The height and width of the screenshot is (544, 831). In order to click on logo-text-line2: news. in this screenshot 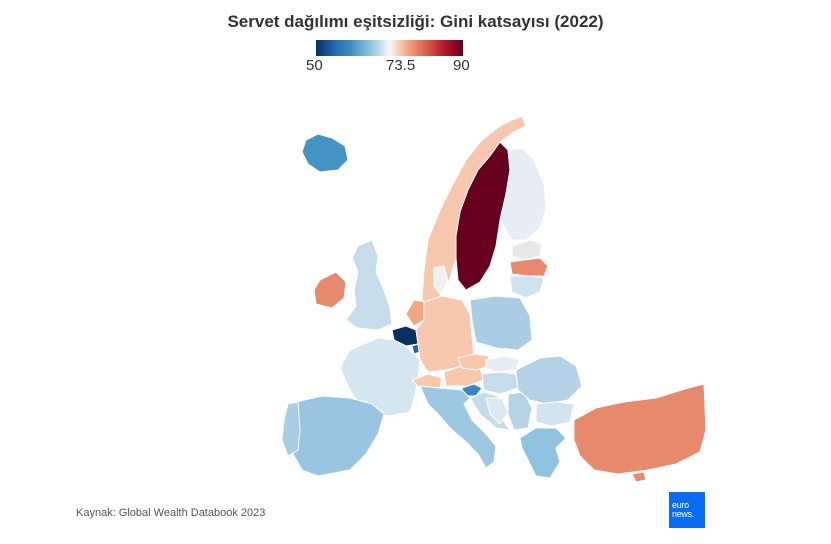, I will do `click(683, 514)`.